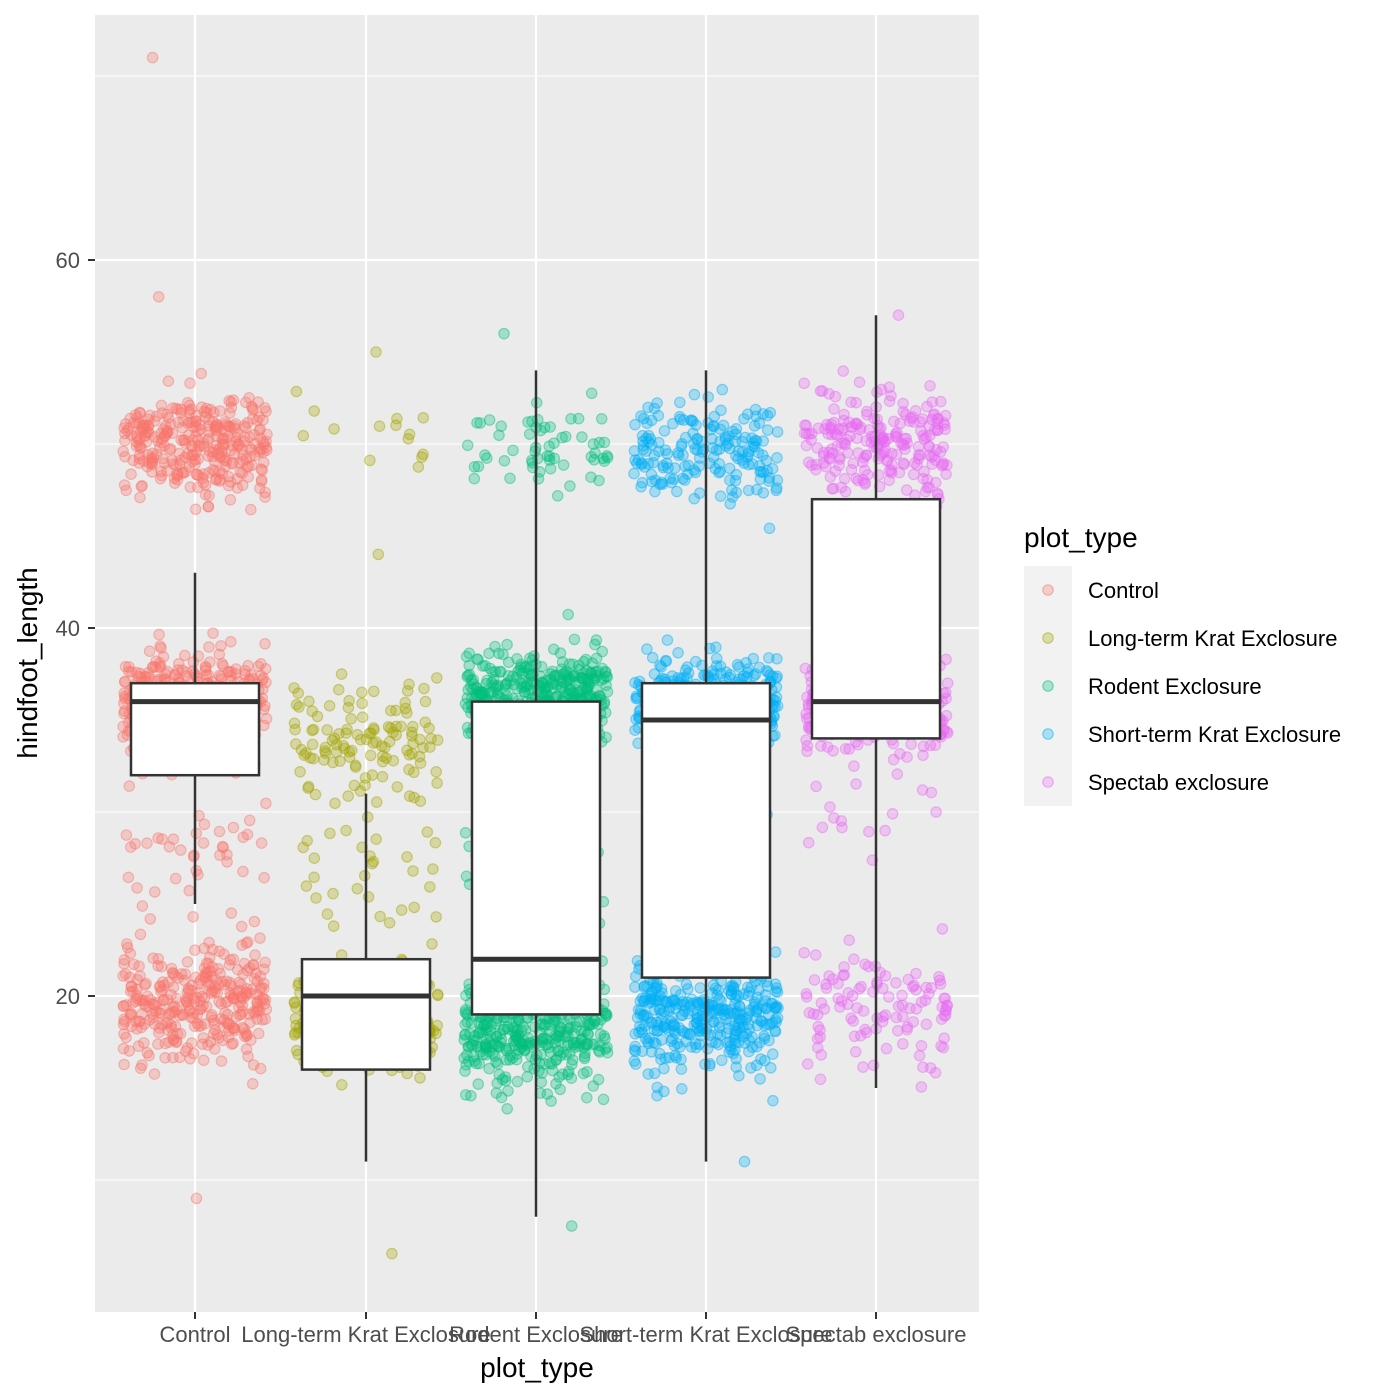 This screenshot has height=1400, width=1400. Describe the element at coordinates (195, 1334) in the screenshot. I see `x-tick-label: Control` at that location.